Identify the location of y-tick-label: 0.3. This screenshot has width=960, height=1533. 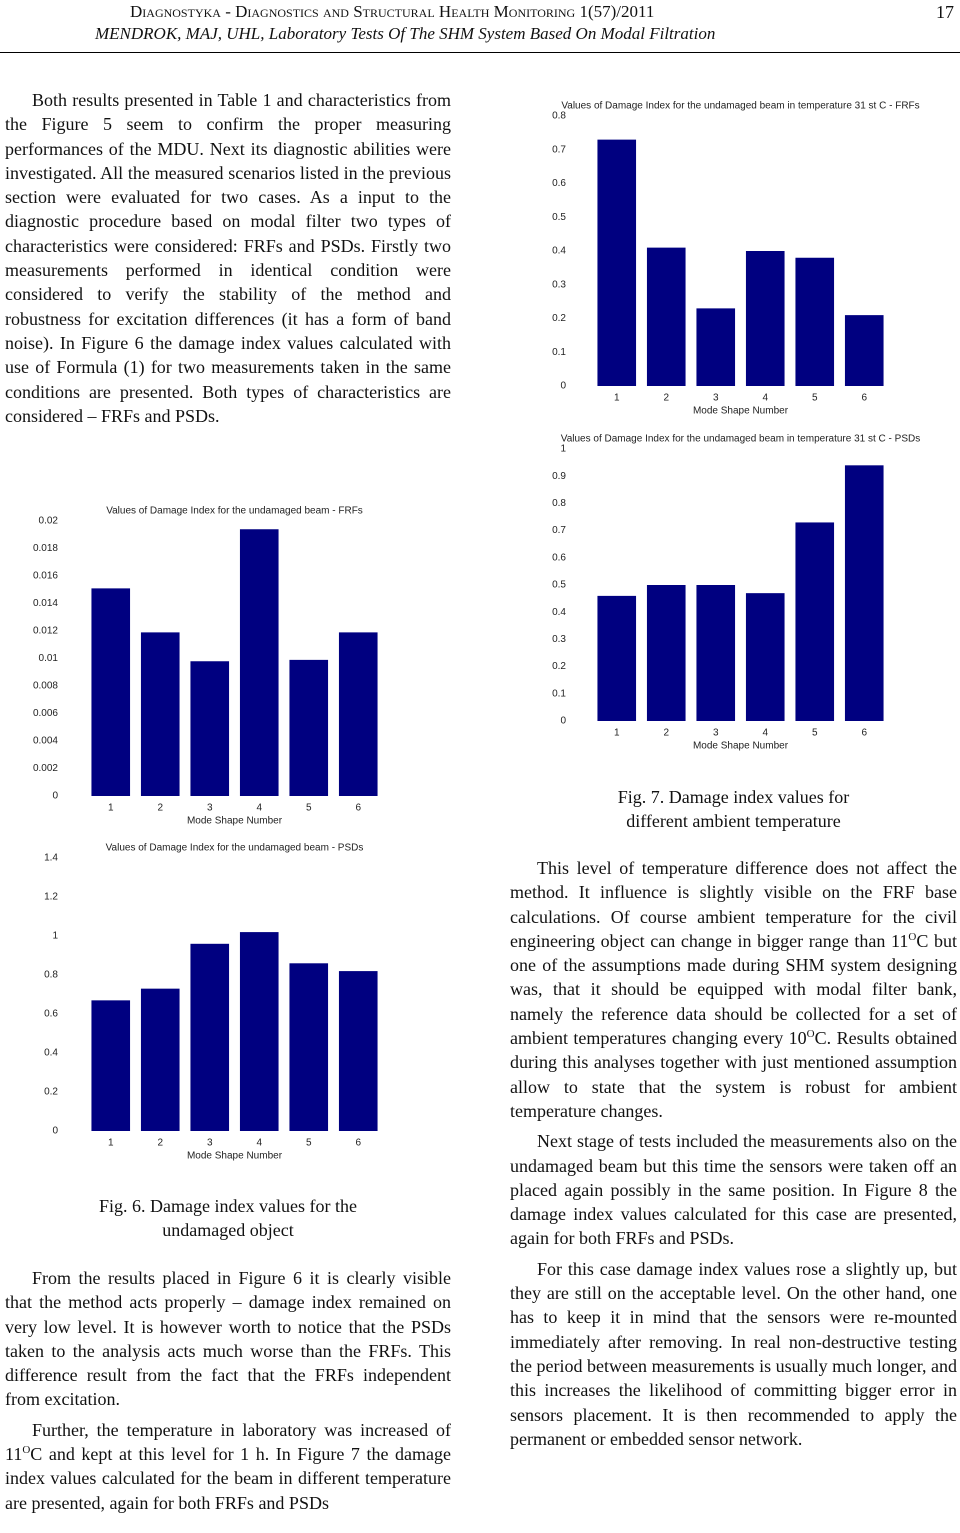
(559, 639).